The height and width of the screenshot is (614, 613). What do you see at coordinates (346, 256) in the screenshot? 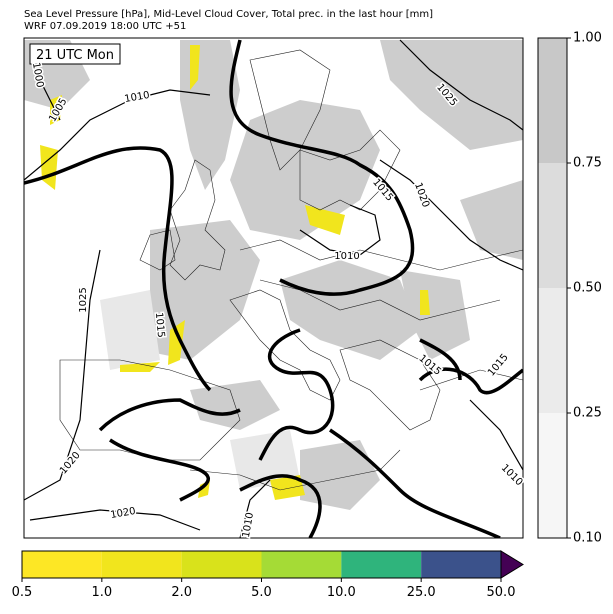
I see `contour-label: 1010` at bounding box center [346, 256].